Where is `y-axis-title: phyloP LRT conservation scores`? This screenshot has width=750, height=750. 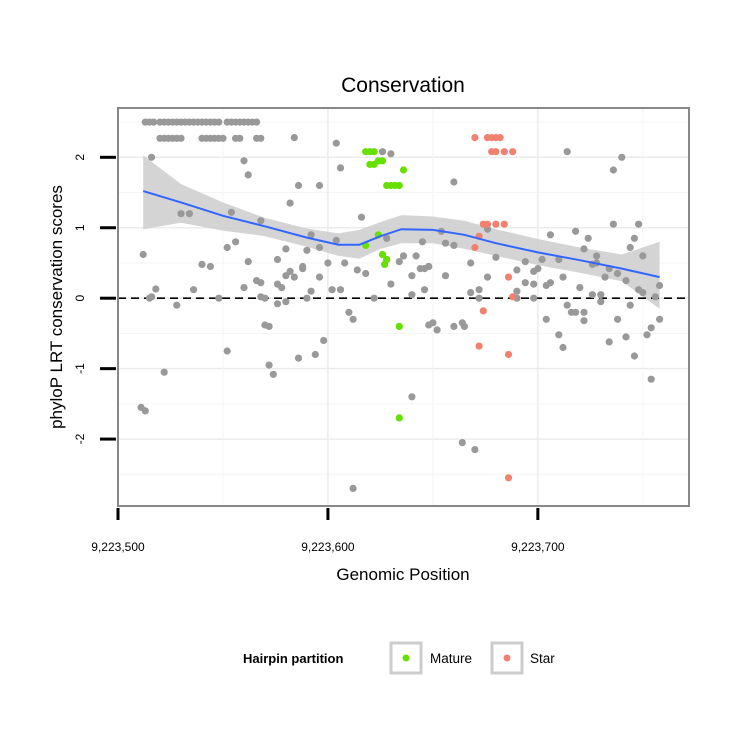
y-axis-title: phyloP LRT conservation scores is located at coordinates (56, 307).